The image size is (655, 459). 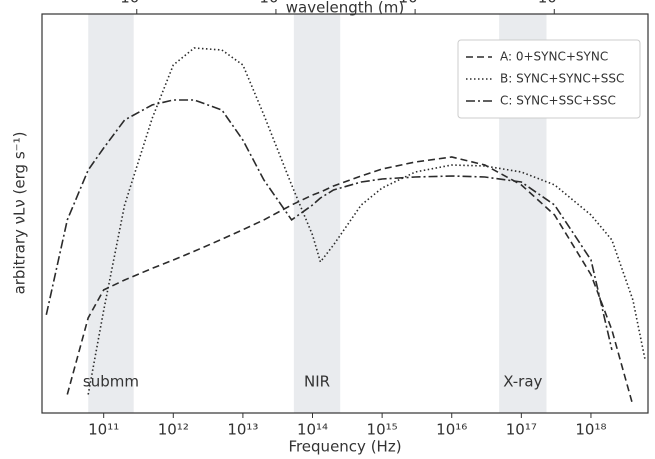 What do you see at coordinates (173, 430) in the screenshot?
I see `x-tick-label: 10¹²` at bounding box center [173, 430].